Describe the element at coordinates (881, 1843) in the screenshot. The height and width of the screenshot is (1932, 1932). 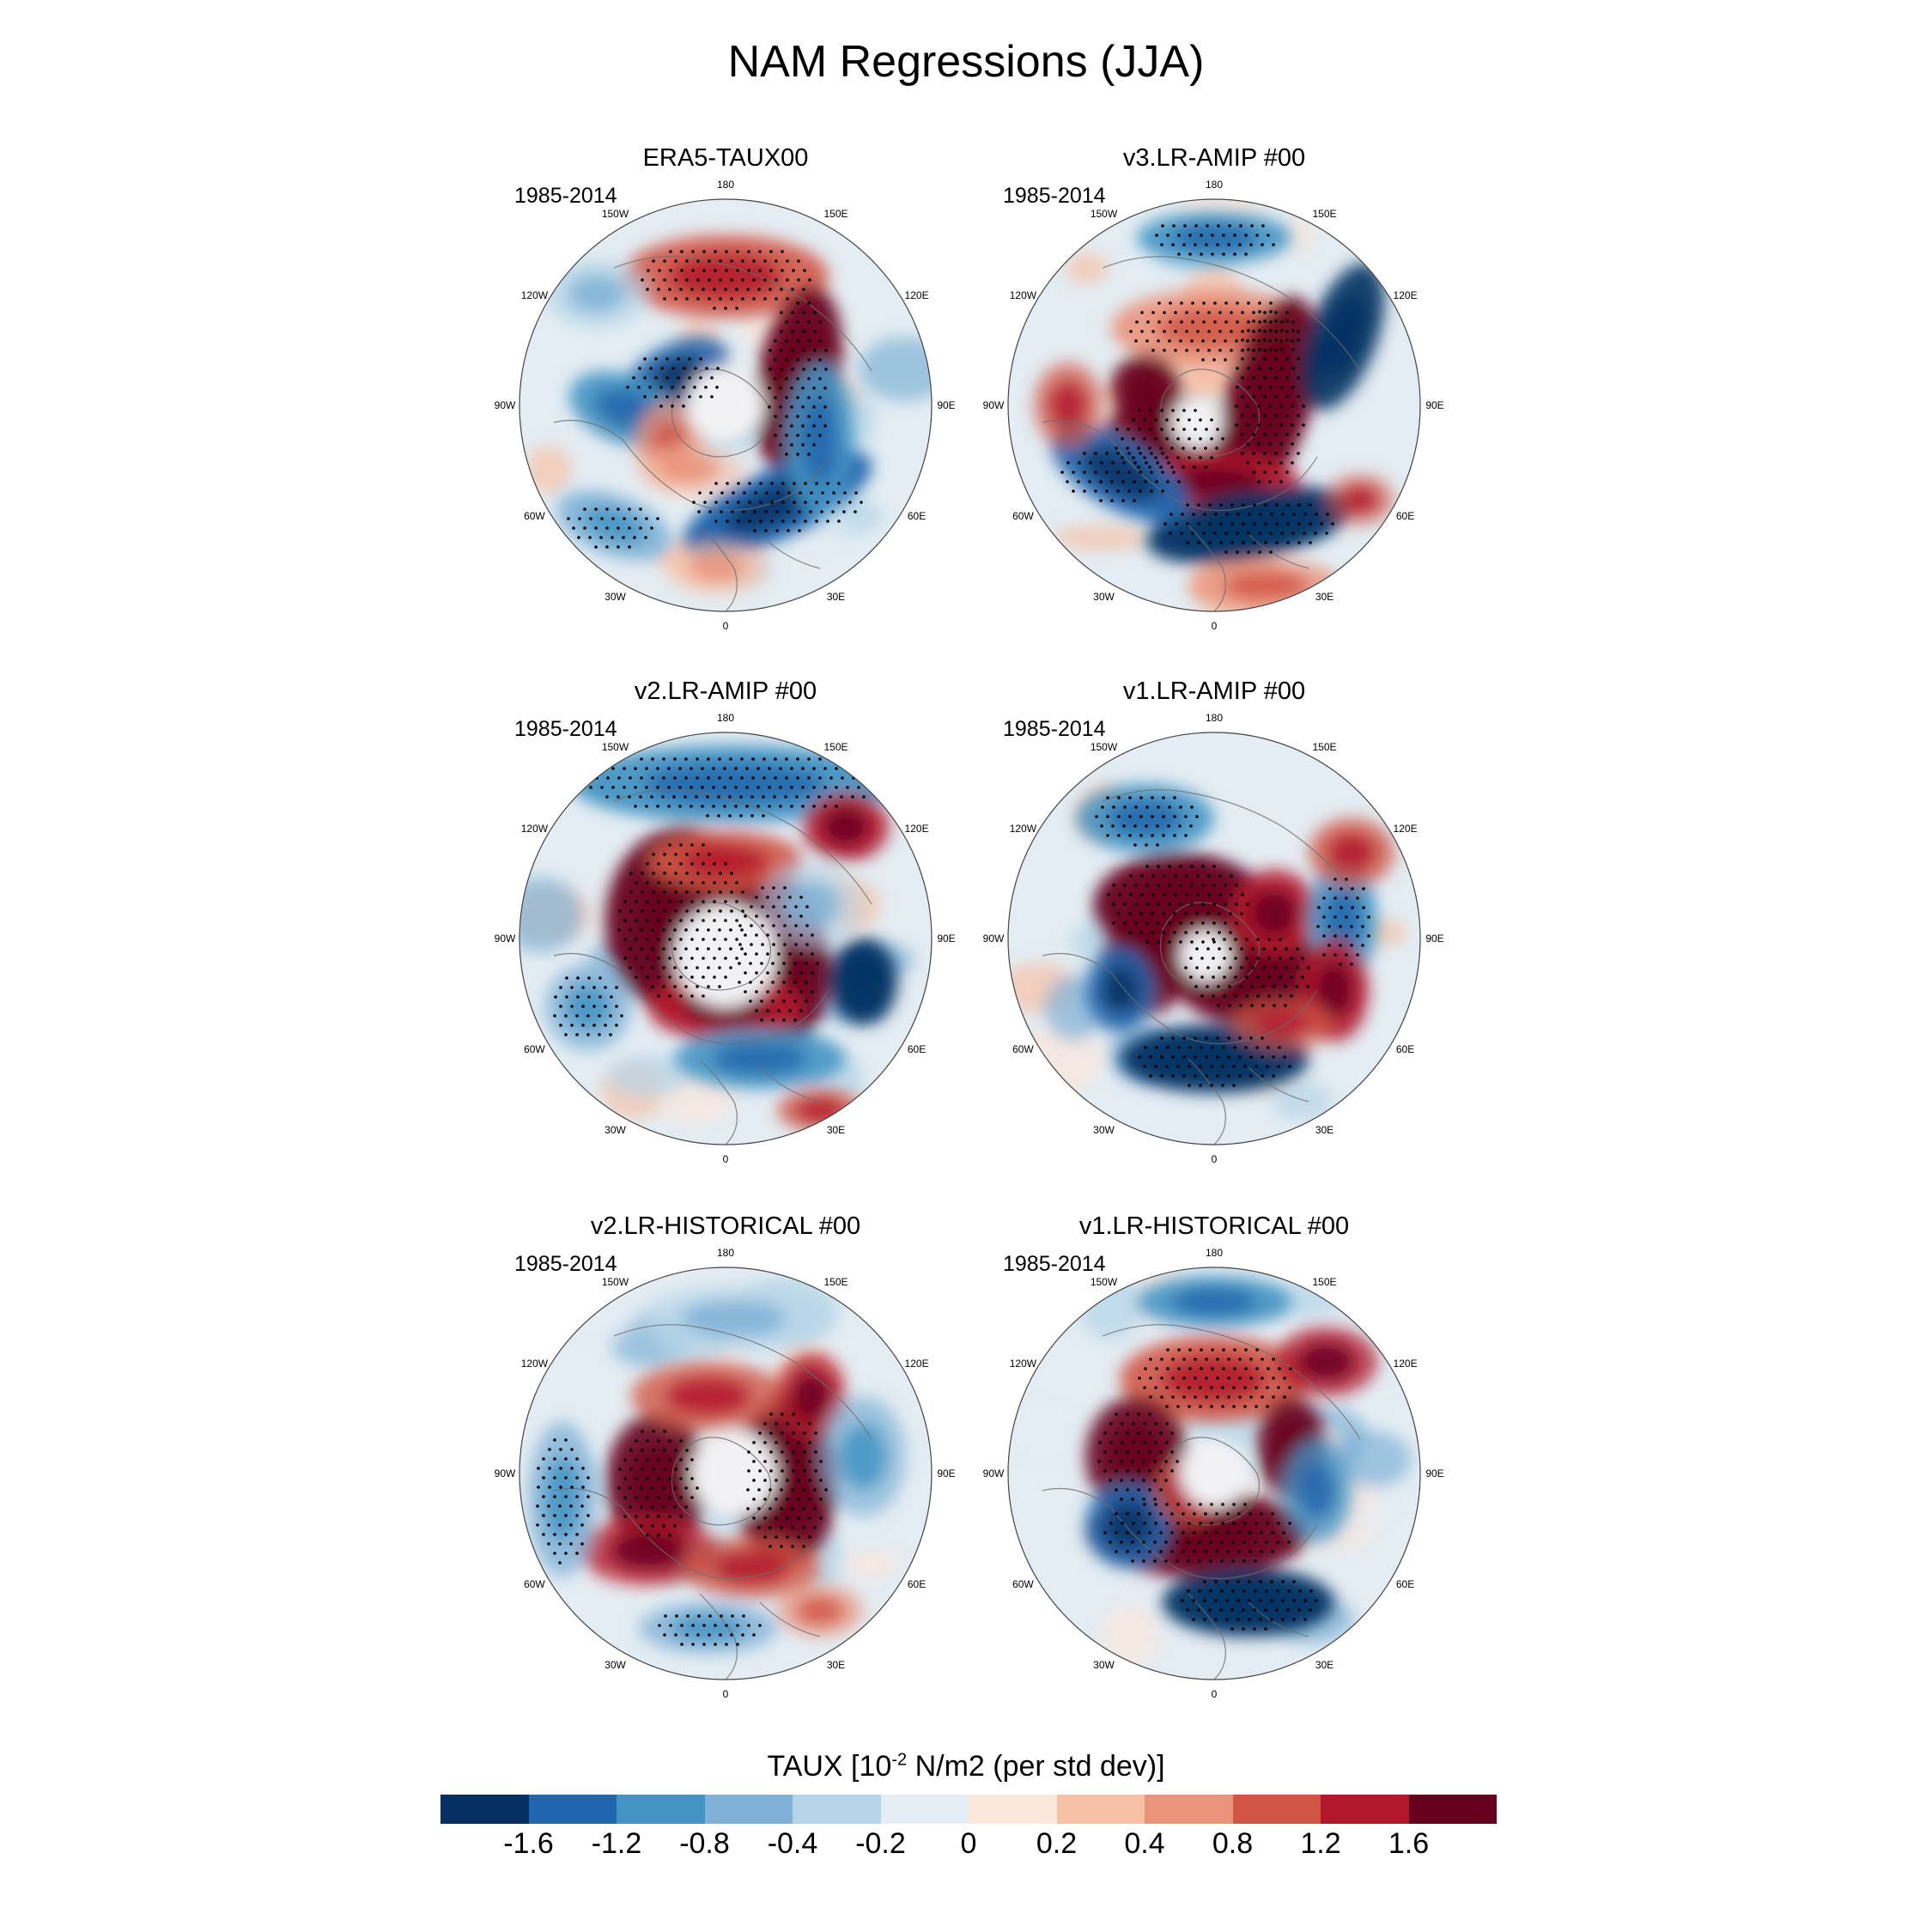
I see `colorbar-tick-label: -0.2` at that location.